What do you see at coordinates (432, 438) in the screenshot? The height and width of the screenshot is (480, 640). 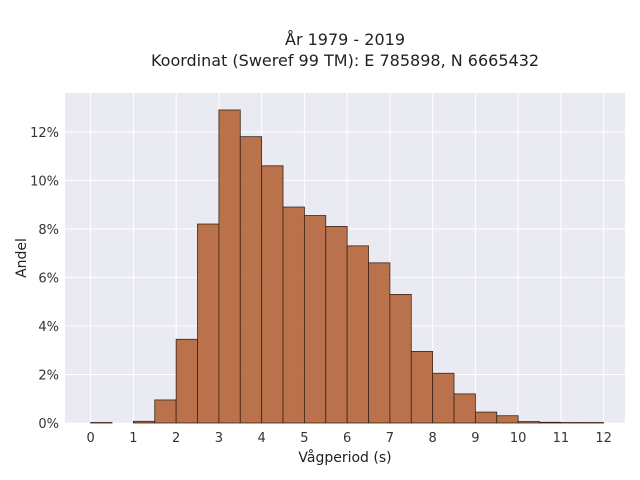 I see `x-tick-label: 8` at bounding box center [432, 438].